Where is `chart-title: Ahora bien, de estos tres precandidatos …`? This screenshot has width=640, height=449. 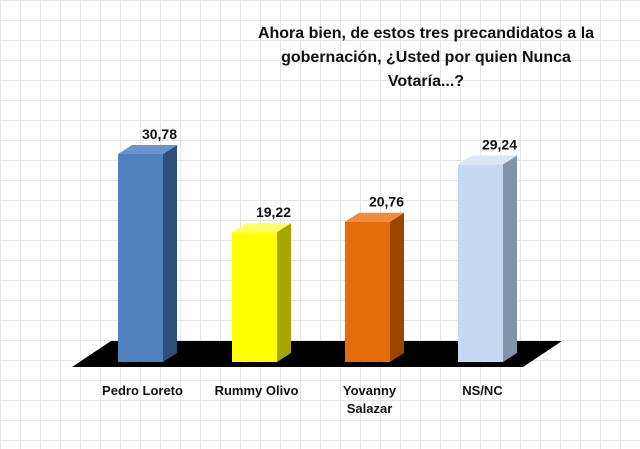 chart-title: Ahora bien, de estos tres precandidatos … is located at coordinates (426, 58).